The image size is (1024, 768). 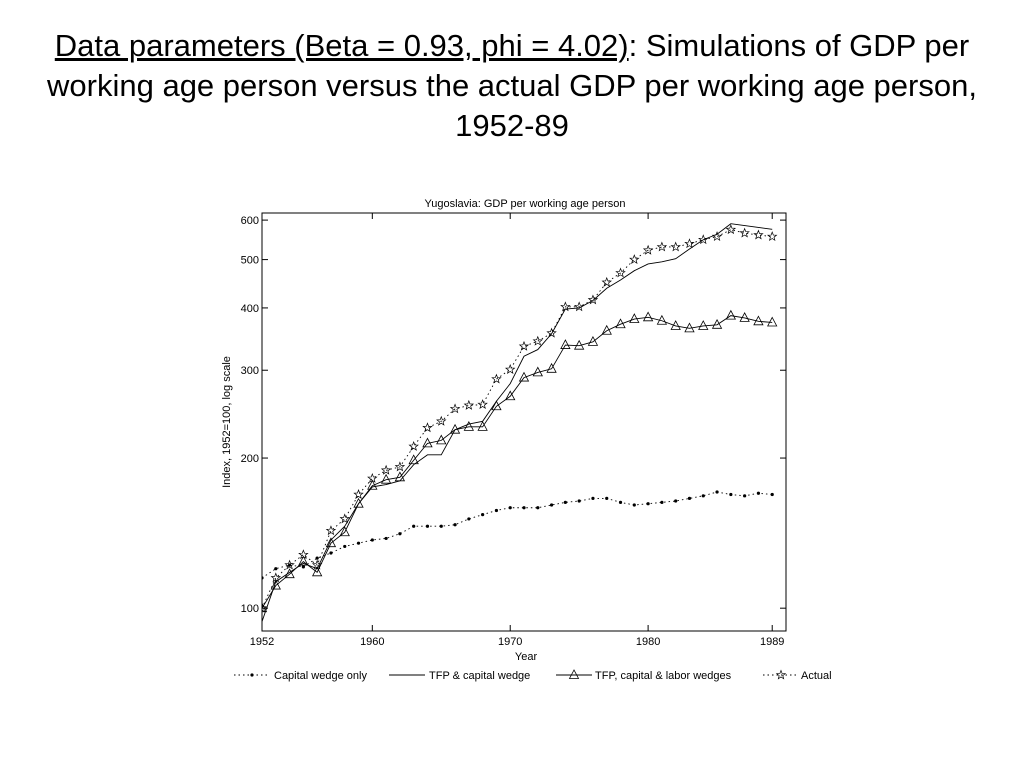 What do you see at coordinates (517, 535) in the screenshot?
I see `series-line` at bounding box center [517, 535].